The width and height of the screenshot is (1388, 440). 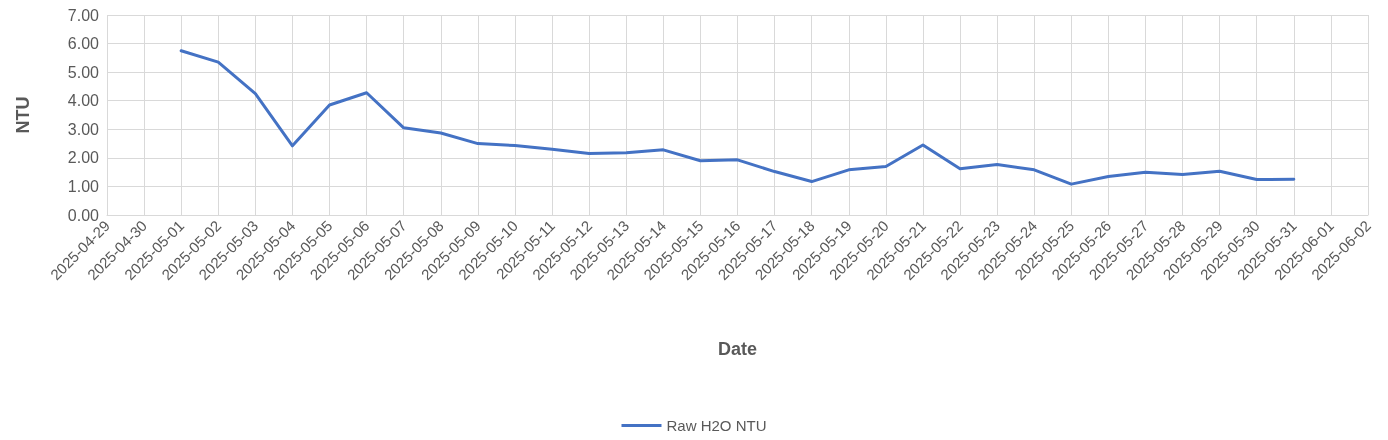 I want to click on y-tick-label: 5.00, so click(x=83, y=72).